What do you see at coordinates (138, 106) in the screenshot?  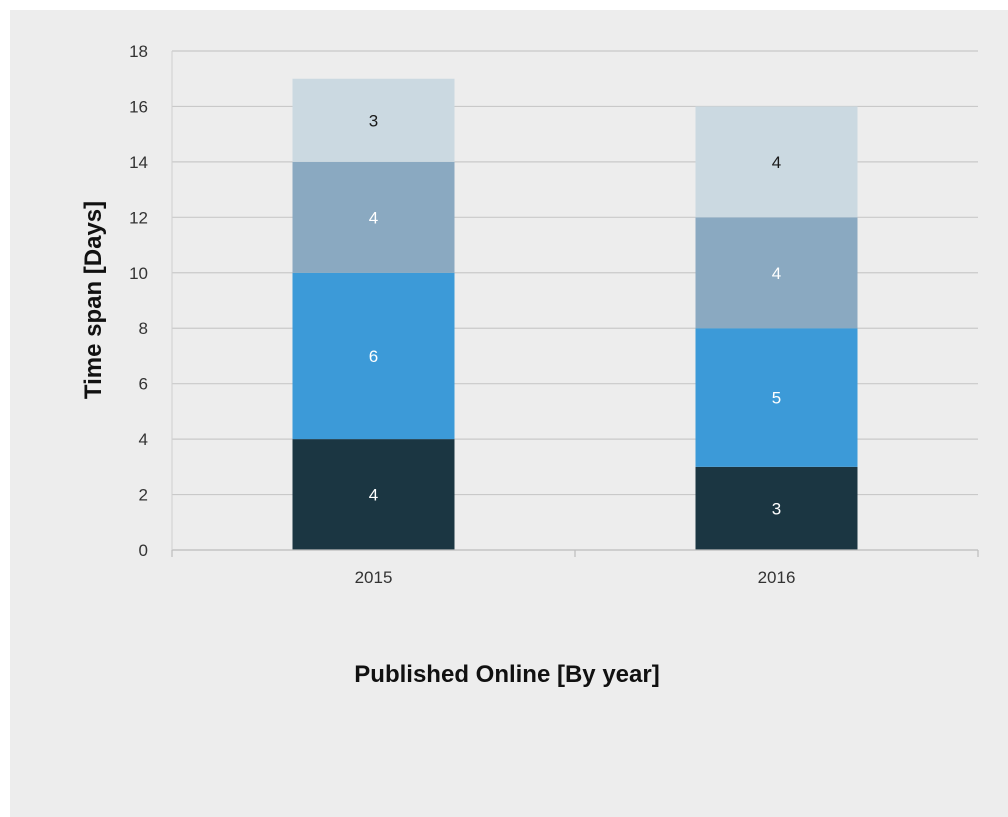 I see `y-tick-label: 16` at bounding box center [138, 106].